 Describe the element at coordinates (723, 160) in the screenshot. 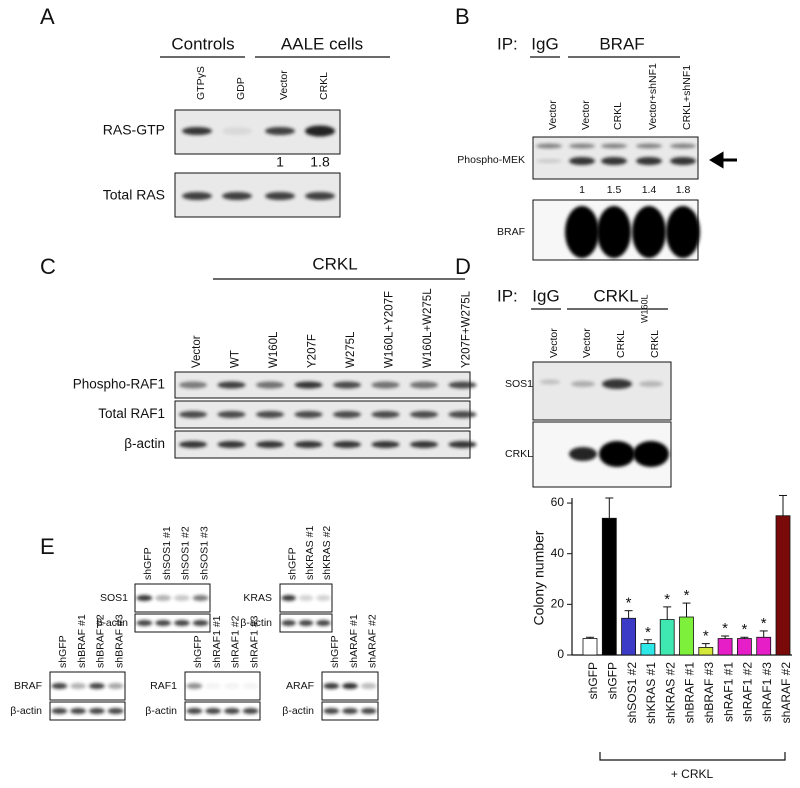

I see `arrow` at that location.